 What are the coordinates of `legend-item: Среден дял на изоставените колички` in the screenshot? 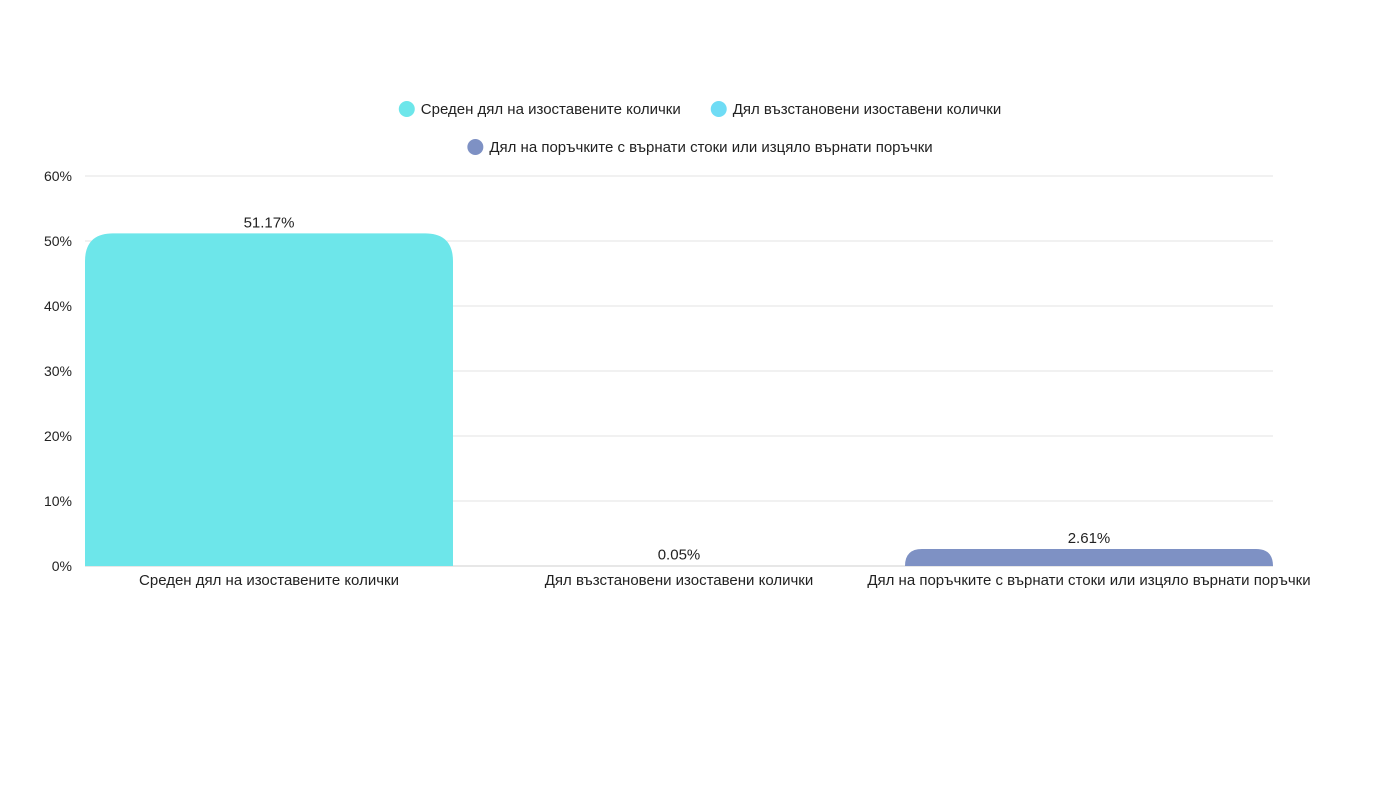 It's located at (539, 109).